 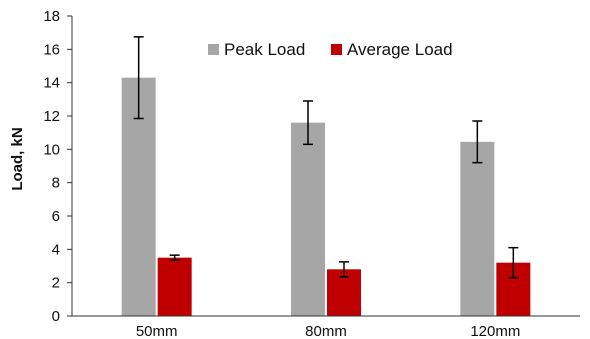 I want to click on x-tick-label: 120mm, so click(x=495, y=331).